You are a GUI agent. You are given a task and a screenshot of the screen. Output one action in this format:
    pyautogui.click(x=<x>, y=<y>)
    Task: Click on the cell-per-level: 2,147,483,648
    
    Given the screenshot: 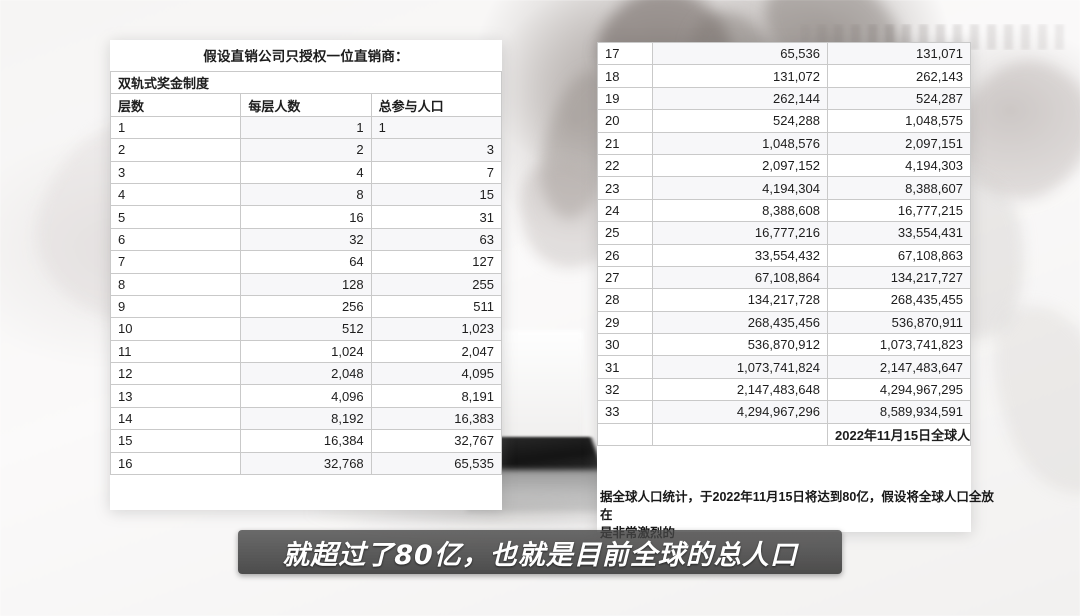 What is the action you would take?
    pyautogui.click(x=740, y=389)
    